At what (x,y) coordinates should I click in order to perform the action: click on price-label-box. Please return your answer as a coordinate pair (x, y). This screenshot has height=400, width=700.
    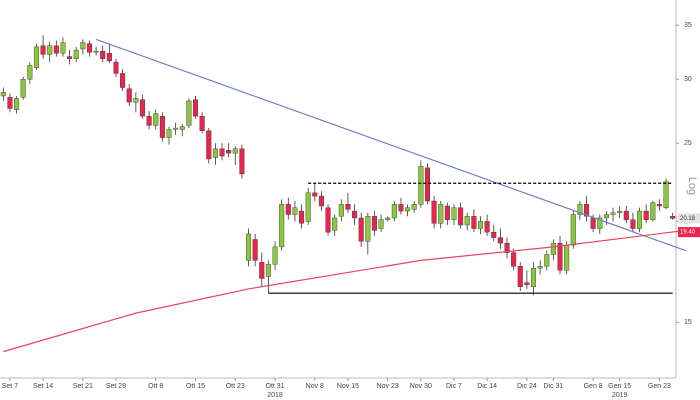
    Looking at the image, I should click on (689, 232).